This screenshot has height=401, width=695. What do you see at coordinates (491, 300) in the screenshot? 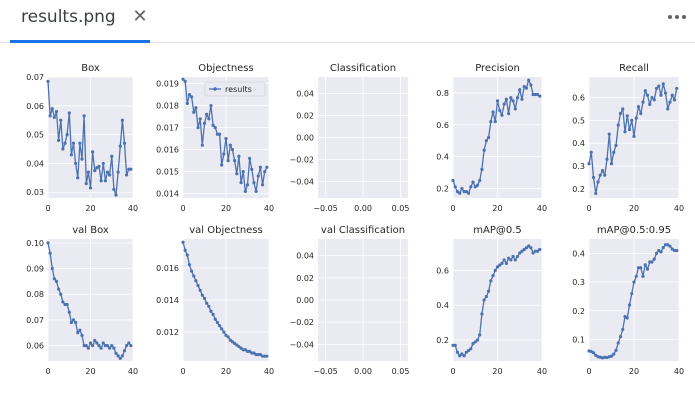
I see `chart-9: mAP@0.5 0 20 40 0.2 0.4 0.6` at bounding box center [491, 300].